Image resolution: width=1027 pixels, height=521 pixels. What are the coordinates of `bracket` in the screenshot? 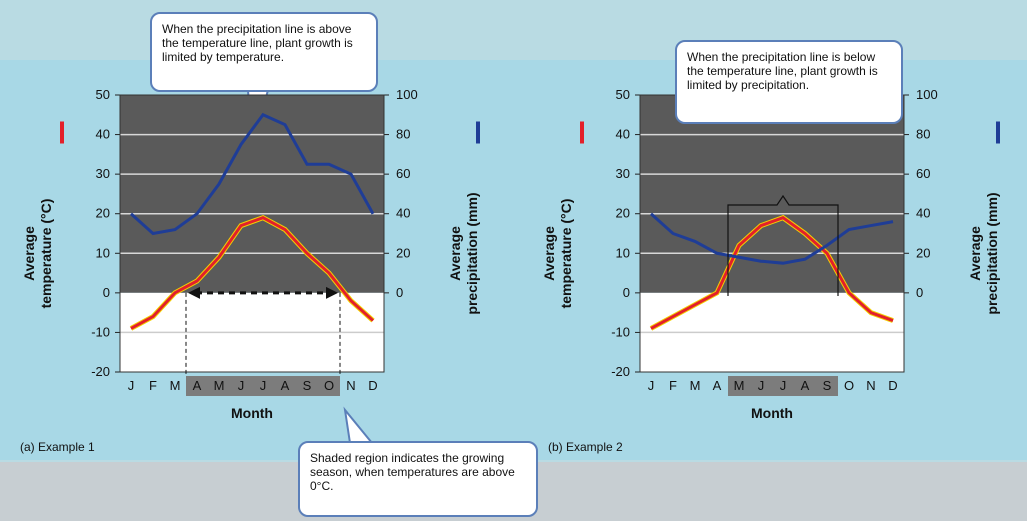 It's located at (783, 245).